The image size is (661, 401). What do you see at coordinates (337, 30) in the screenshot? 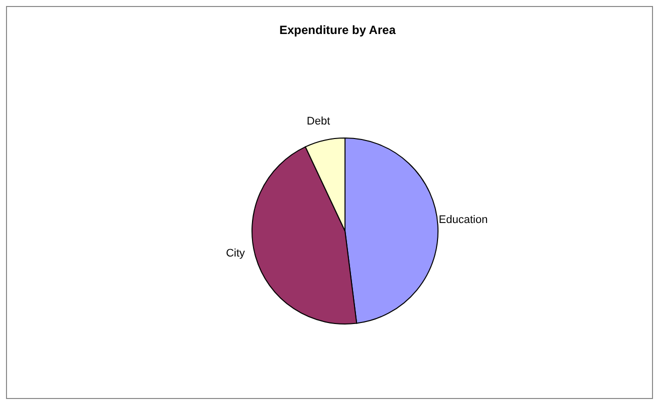
I see `chart-title: Expenditure by Area` at bounding box center [337, 30].